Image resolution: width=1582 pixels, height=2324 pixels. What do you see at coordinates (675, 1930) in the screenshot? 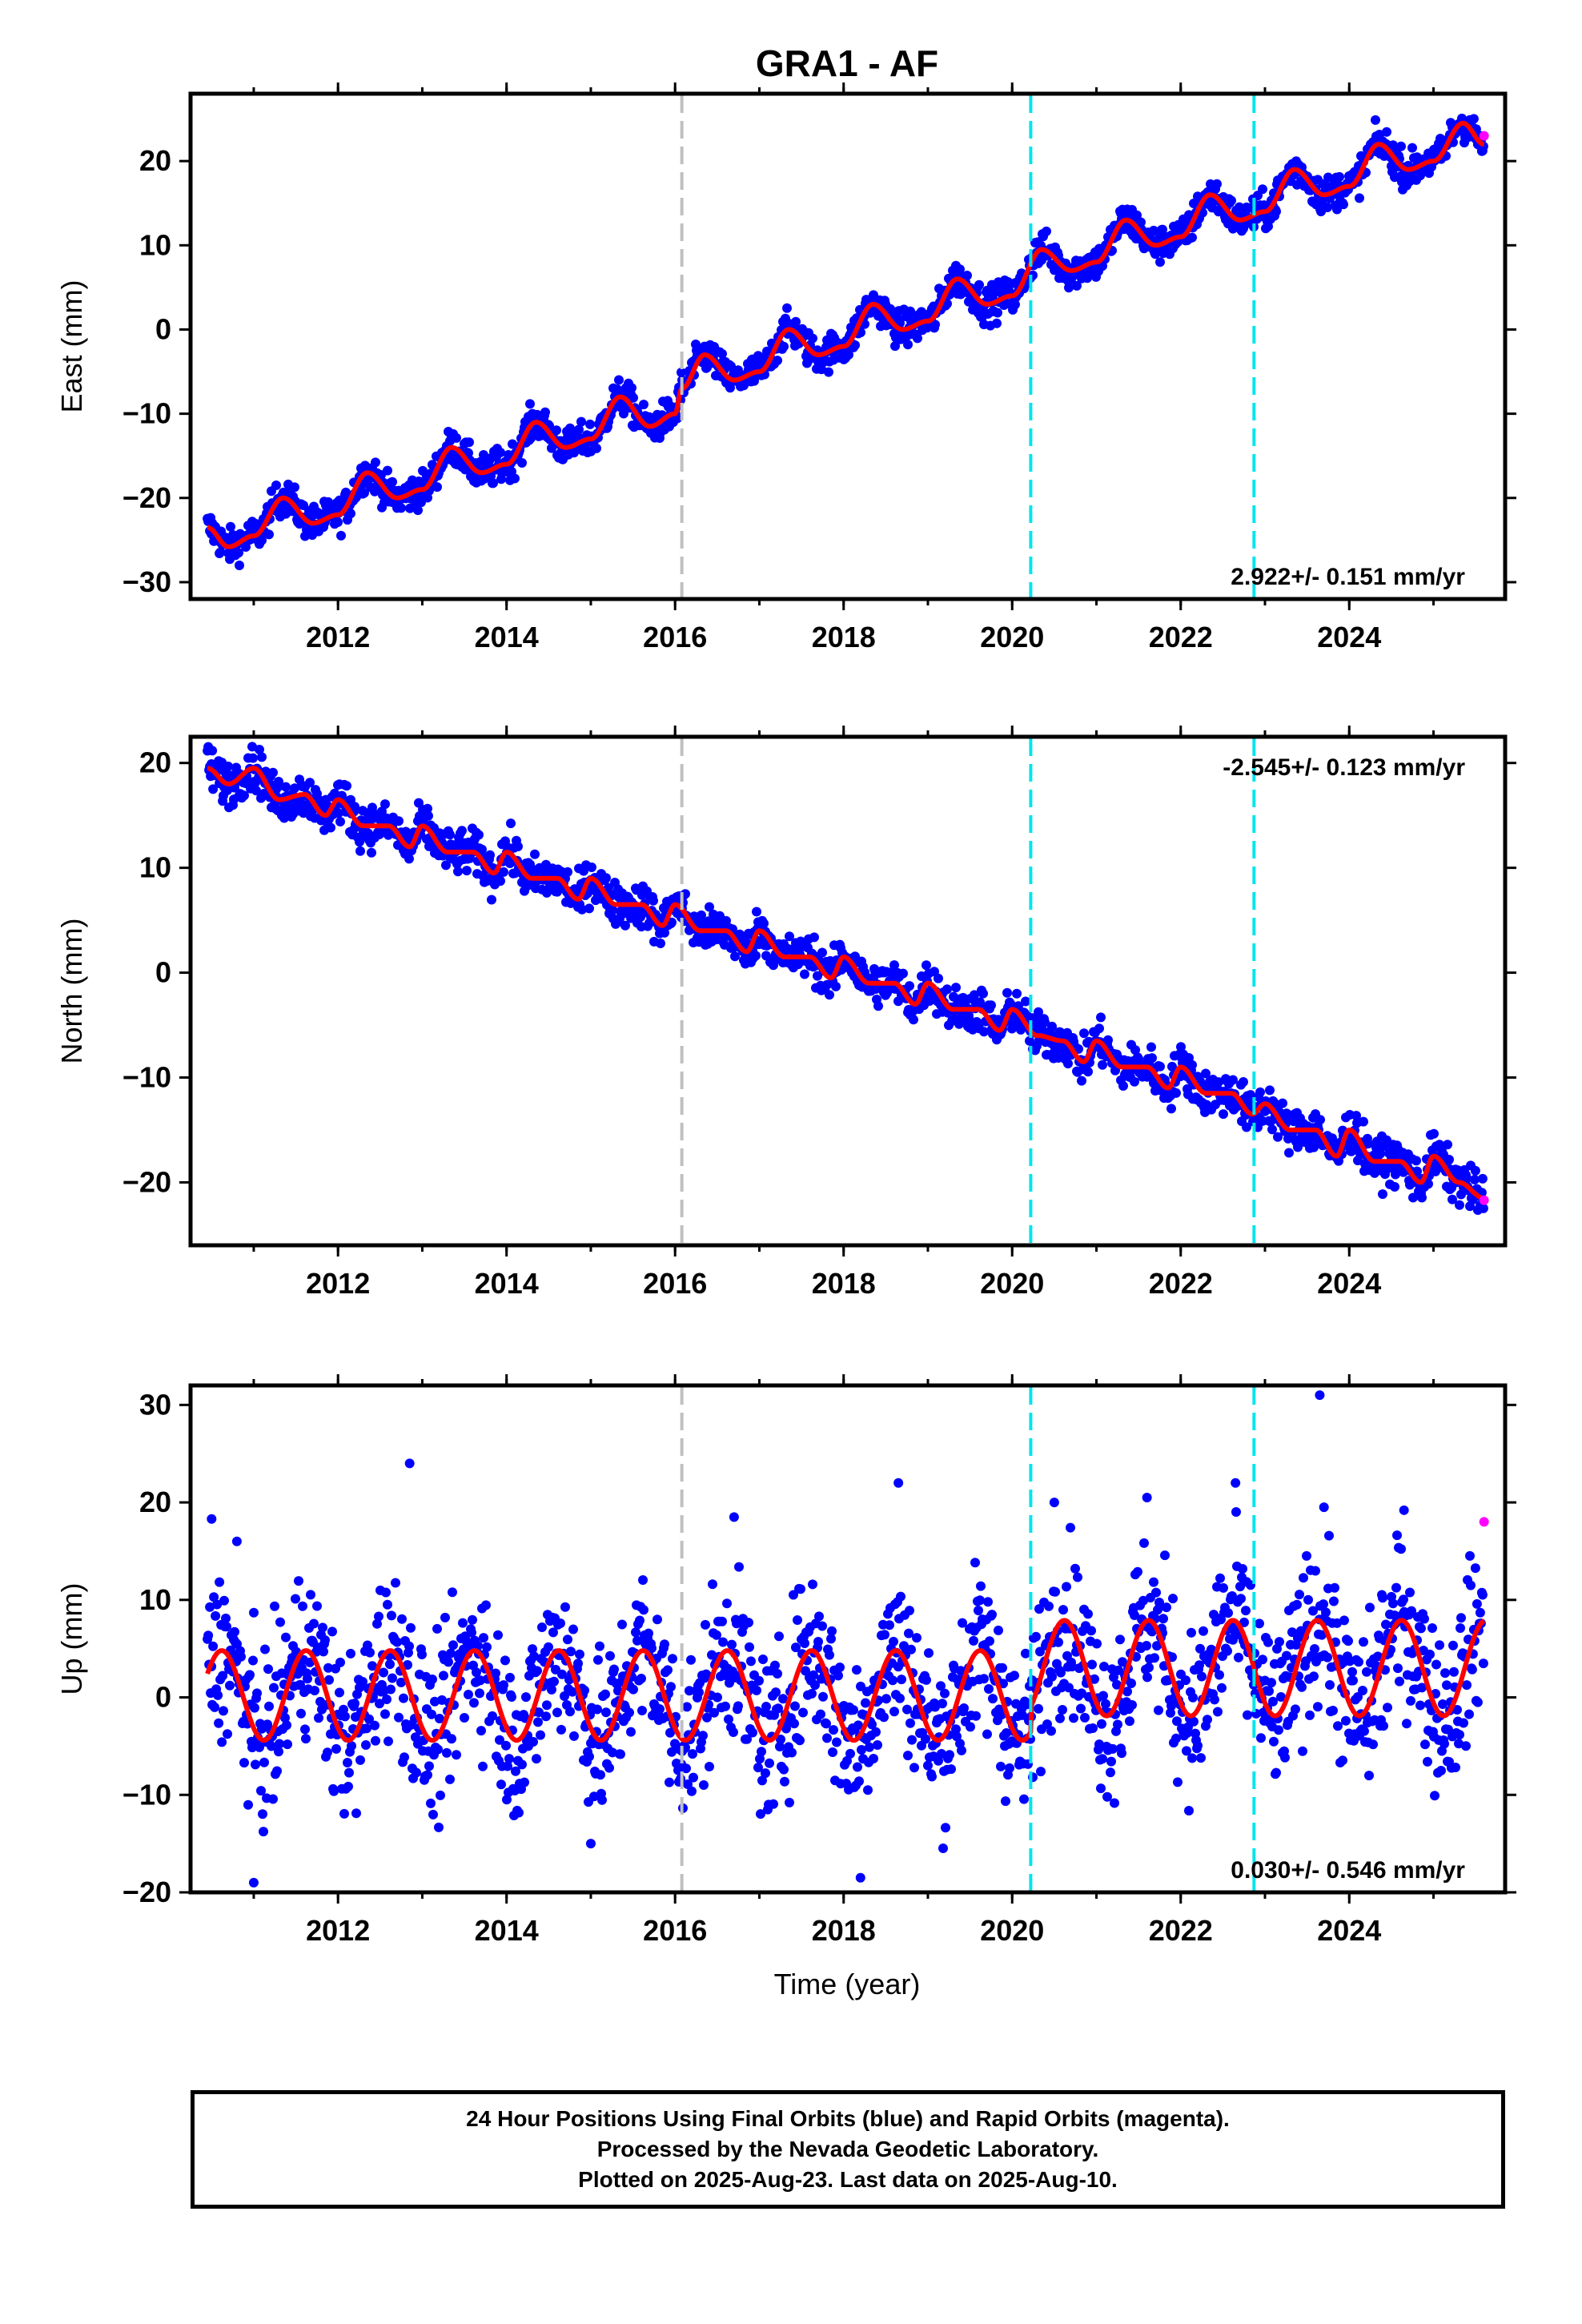
I see `x-tick-label: 2016` at bounding box center [675, 1930].